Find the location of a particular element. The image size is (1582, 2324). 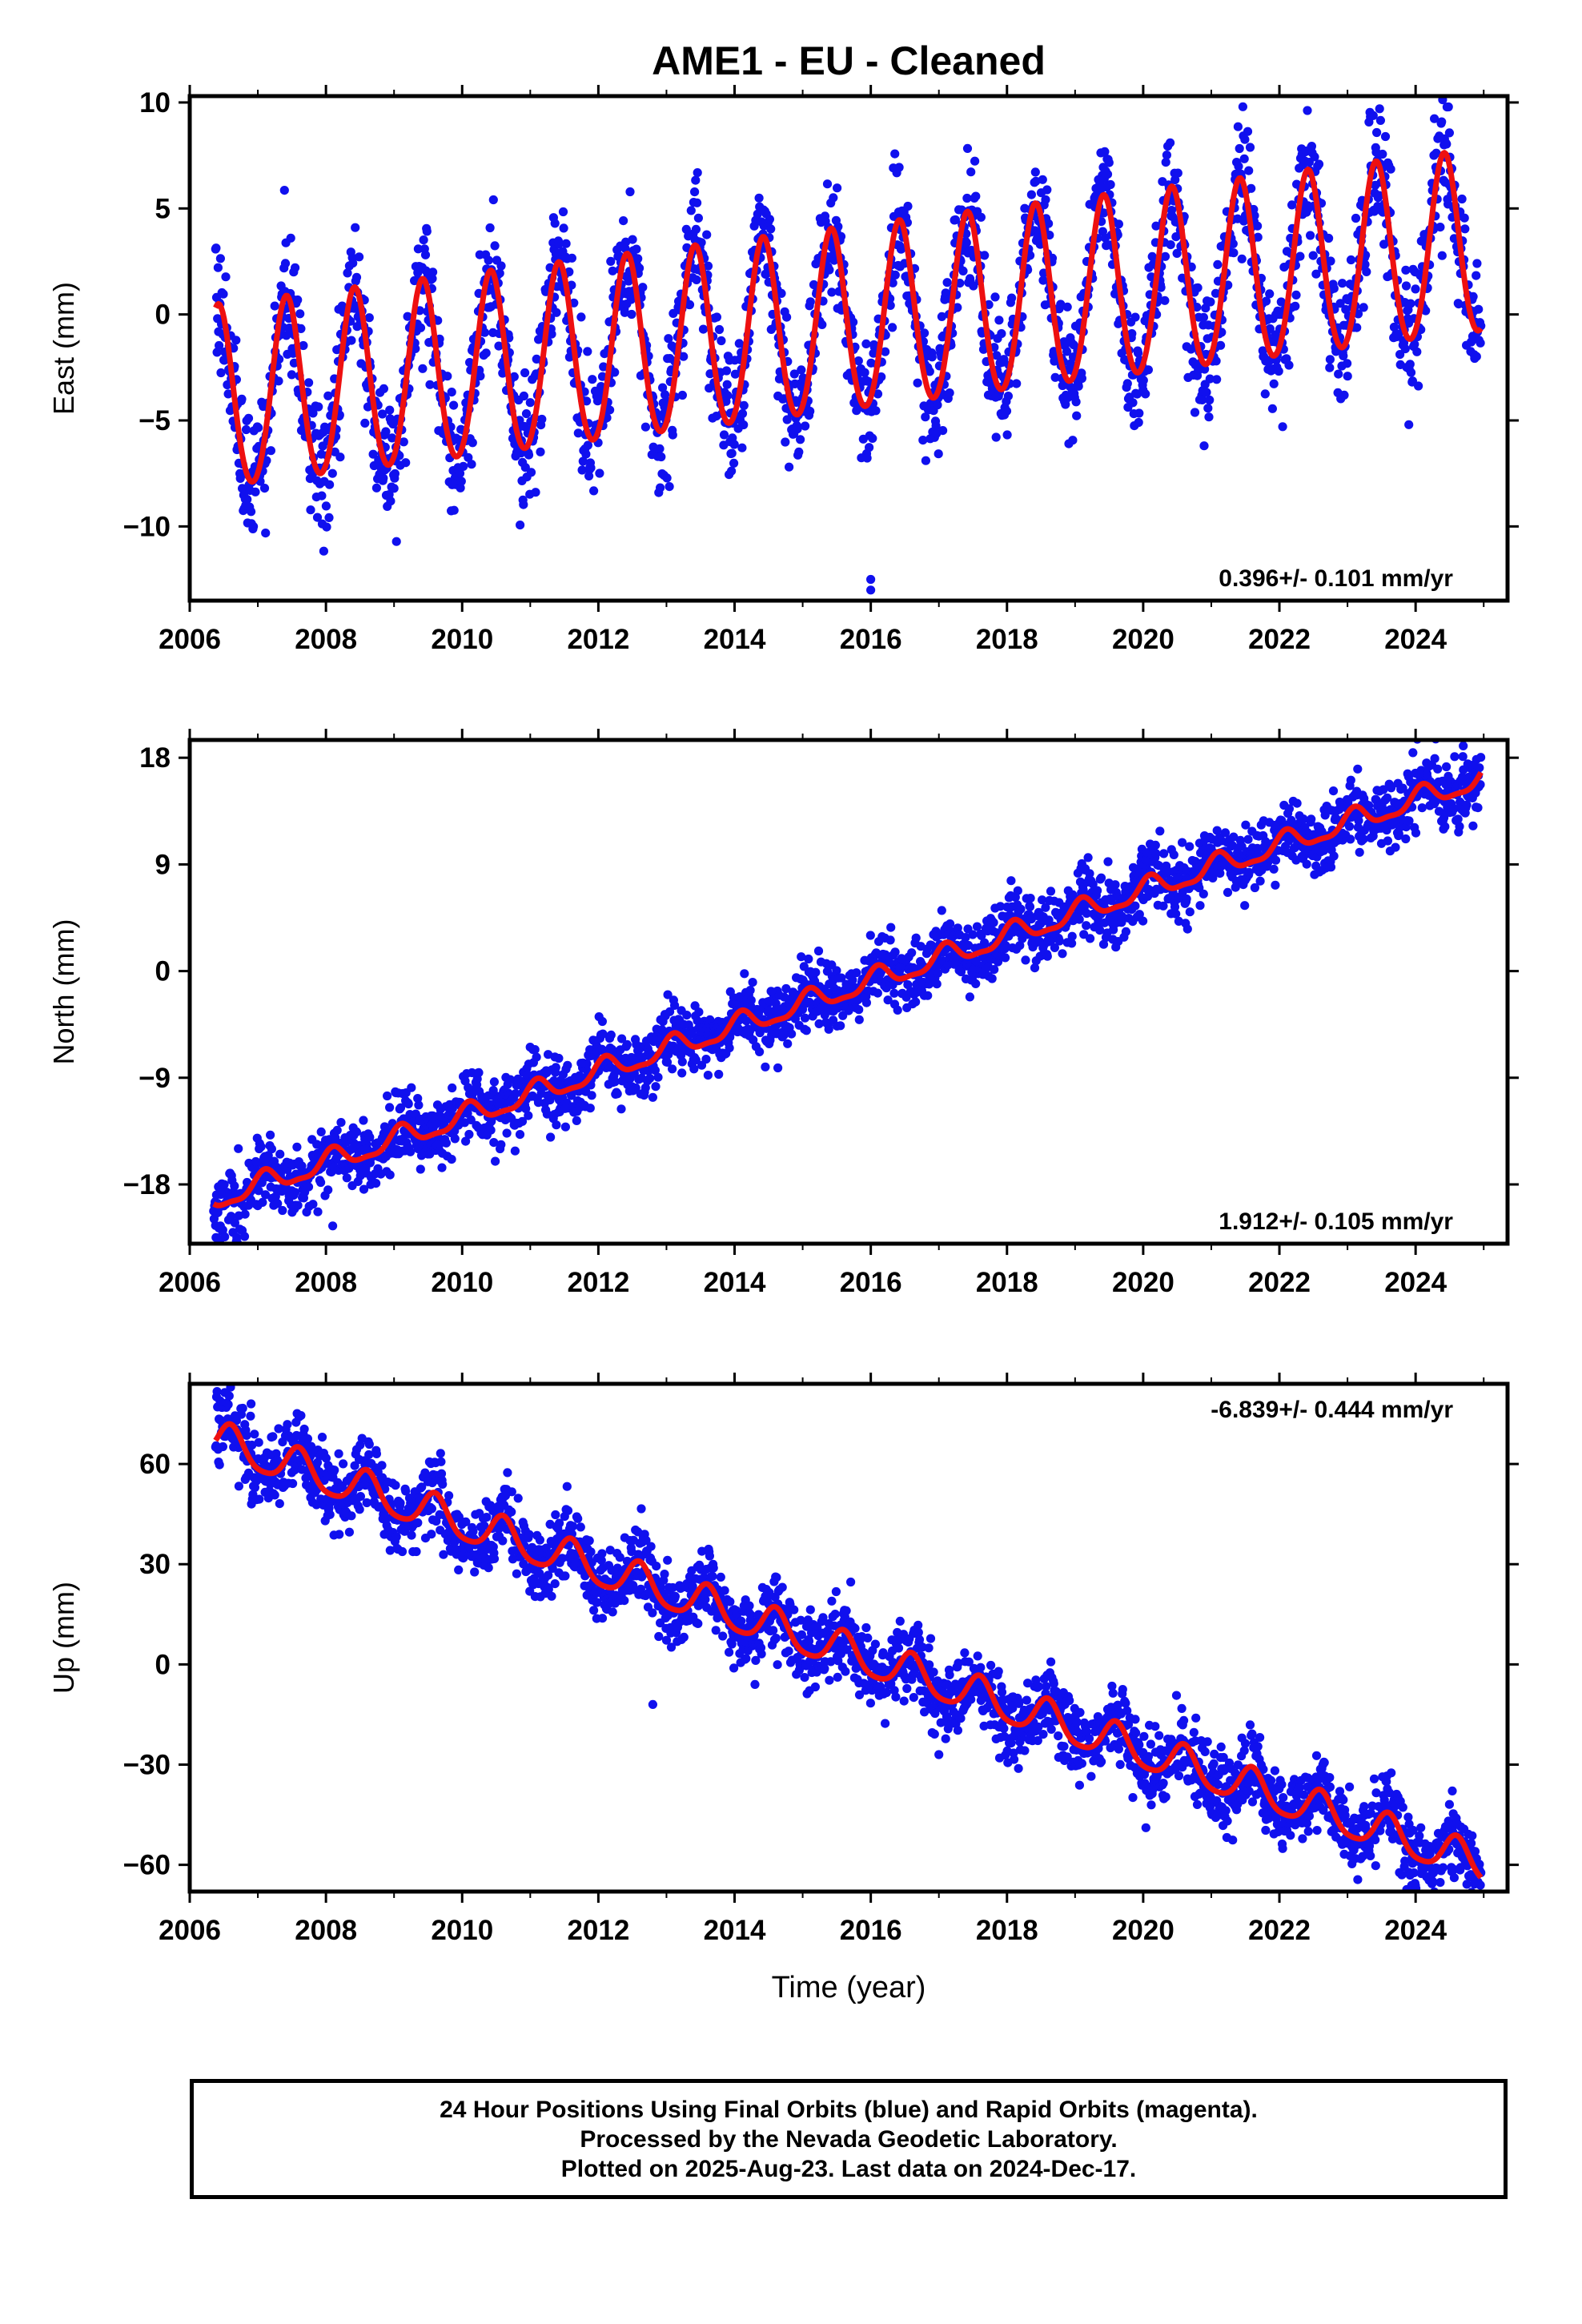

east-outlier-point is located at coordinates (790, 467).